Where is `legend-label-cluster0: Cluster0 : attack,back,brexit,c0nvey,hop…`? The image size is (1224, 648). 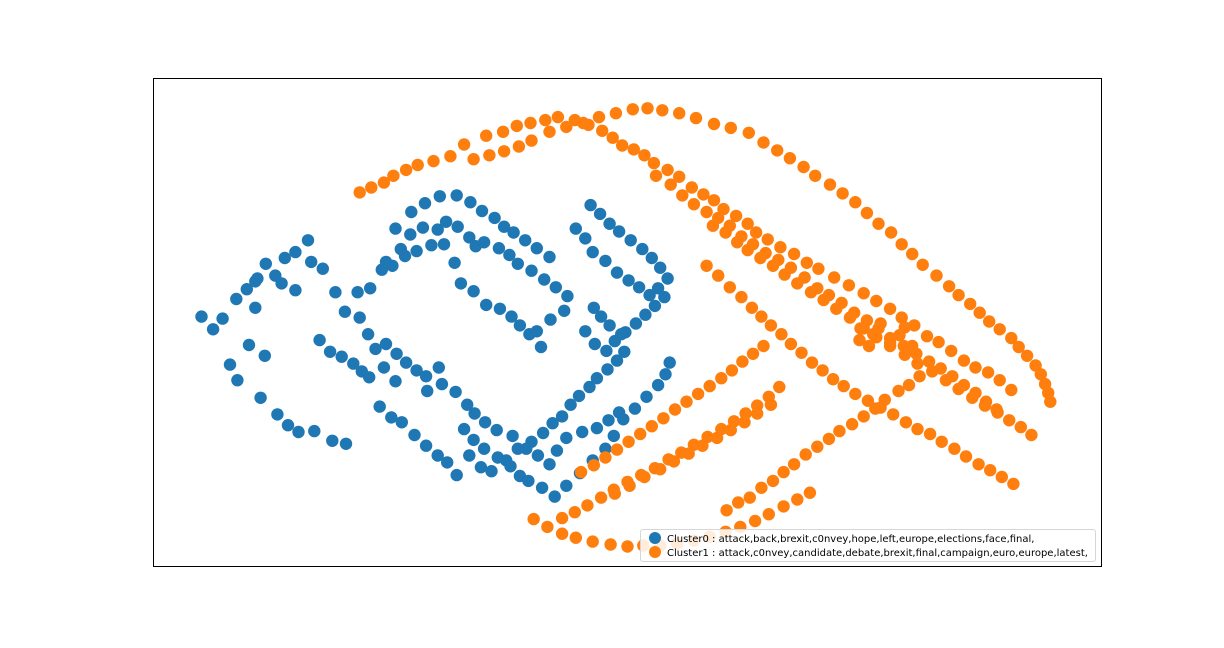
legend-label-cluster0: Cluster0 : attack,back,brexit,c0nvey,hop… is located at coordinates (851, 539).